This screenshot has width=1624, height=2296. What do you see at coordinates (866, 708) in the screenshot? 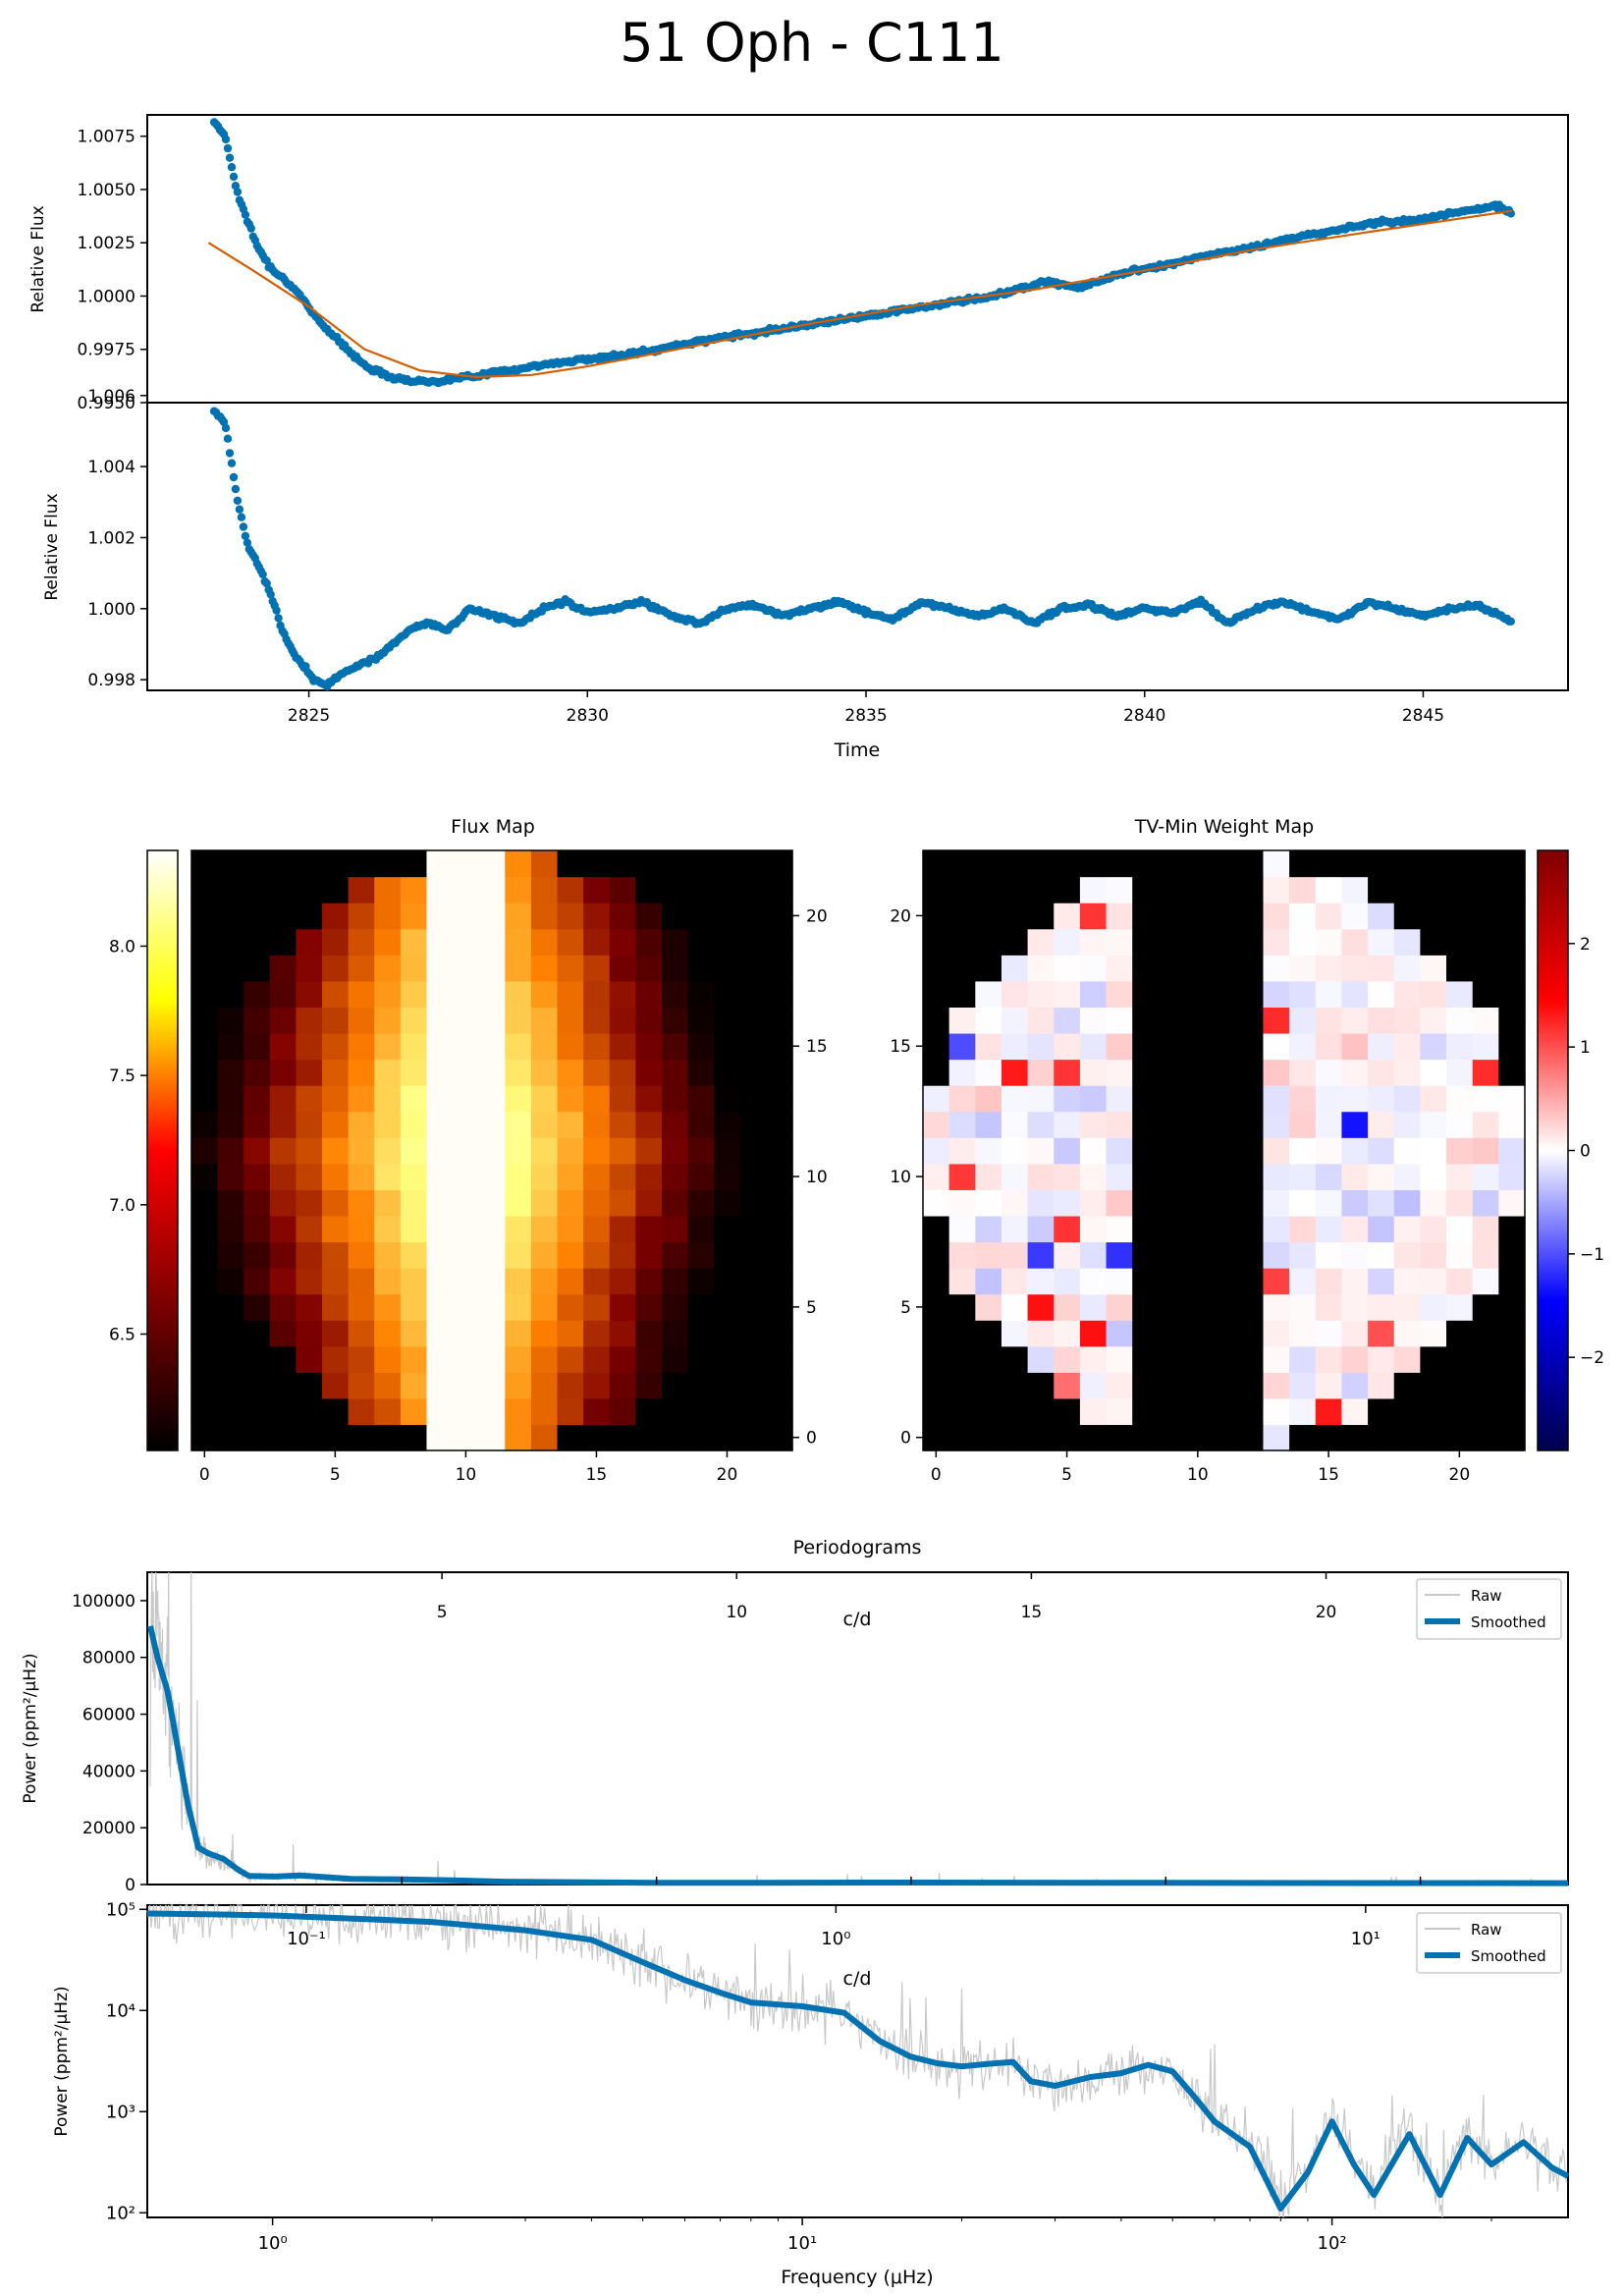
I see `detrended-lightcurve-xticks: 2825 2830 2835 2840 2845` at bounding box center [866, 708].